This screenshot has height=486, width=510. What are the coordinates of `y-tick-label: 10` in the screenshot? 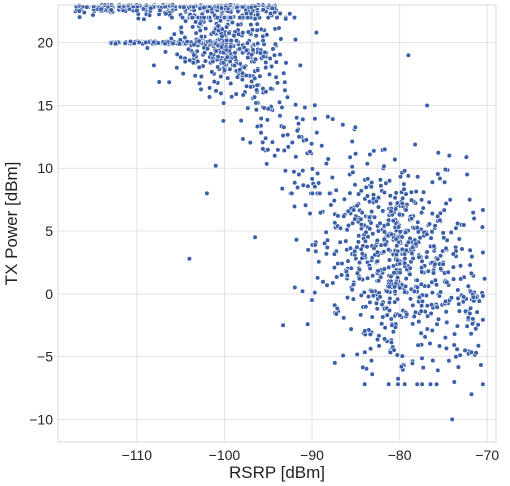 It's located at (45, 168).